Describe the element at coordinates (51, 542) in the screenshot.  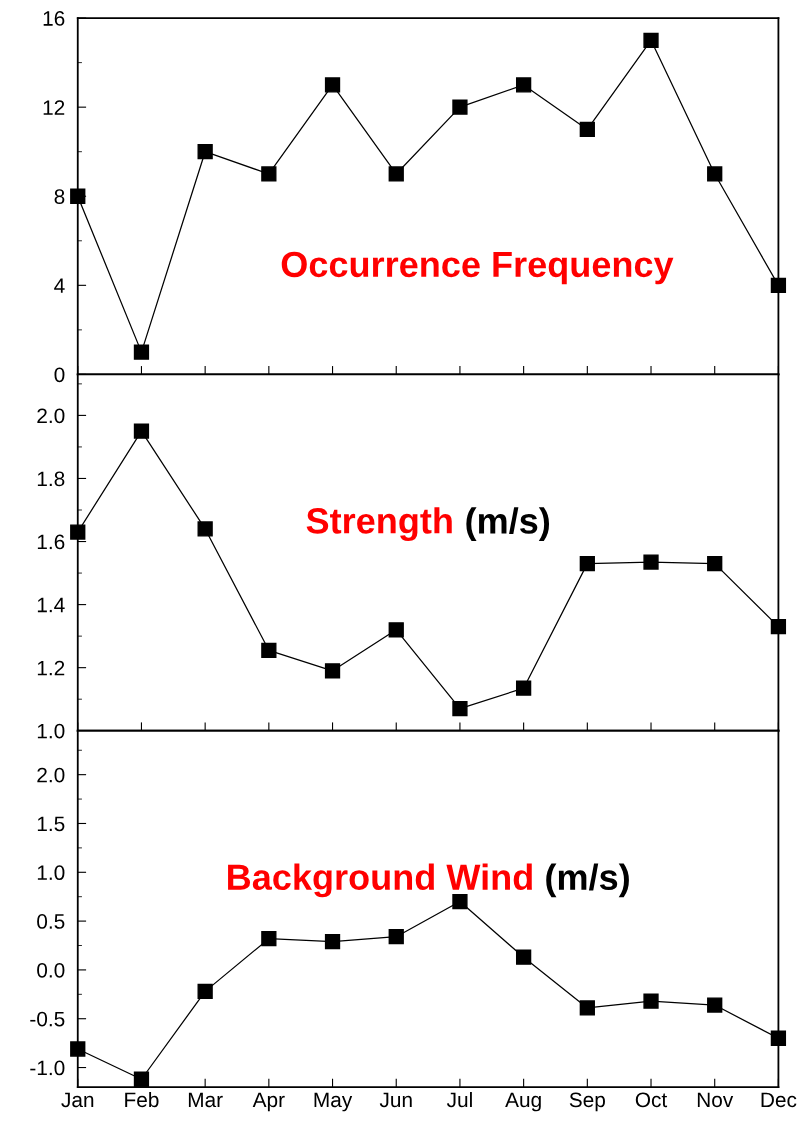
I see `y-tick-label: 1.6` at that location.